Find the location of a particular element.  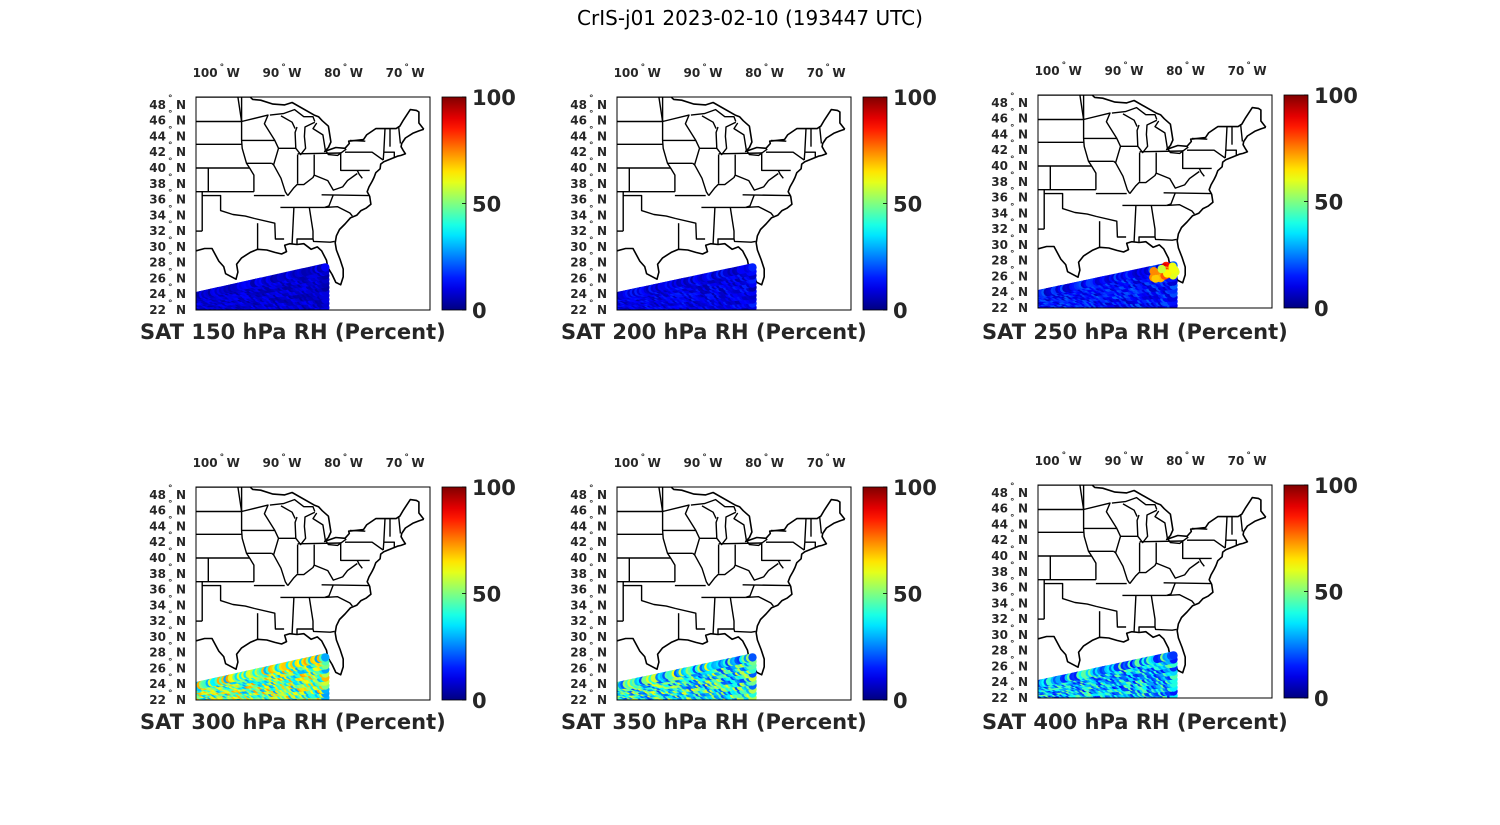

lat-label: 26 is located at coordinates (578, 668).